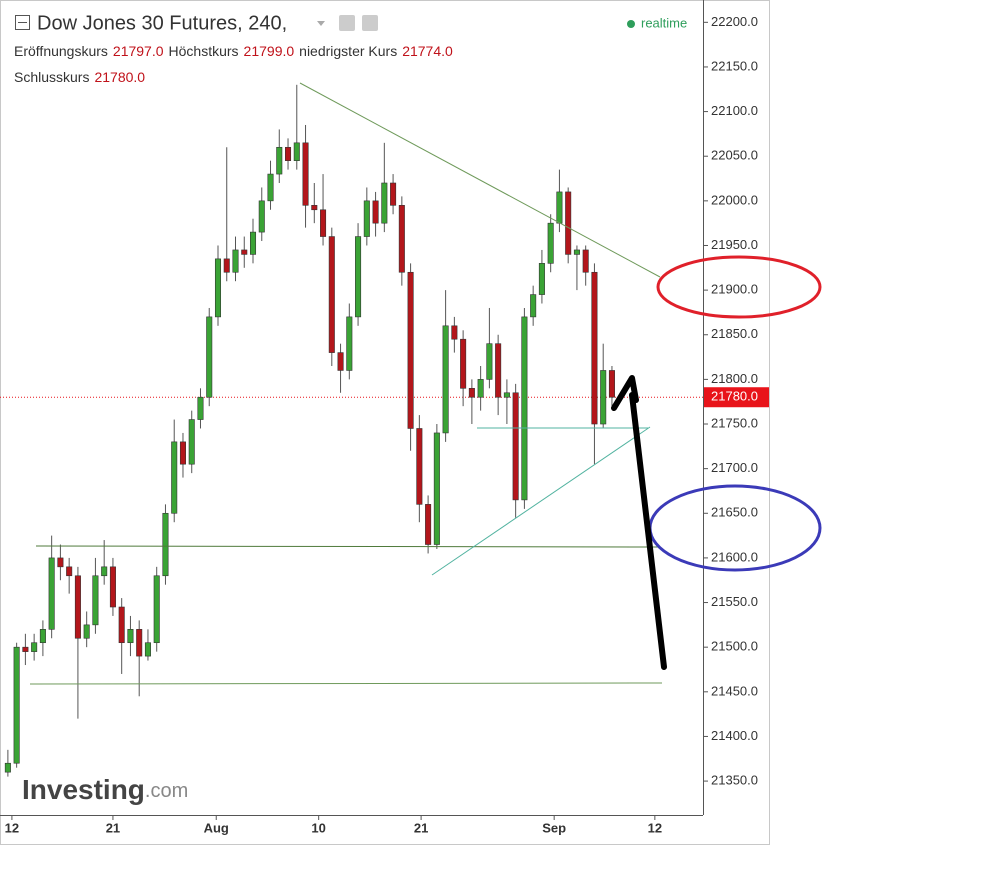 This screenshot has width=1001, height=872. What do you see at coordinates (318, 827) in the screenshot?
I see `x-tick-label: 10` at bounding box center [318, 827].